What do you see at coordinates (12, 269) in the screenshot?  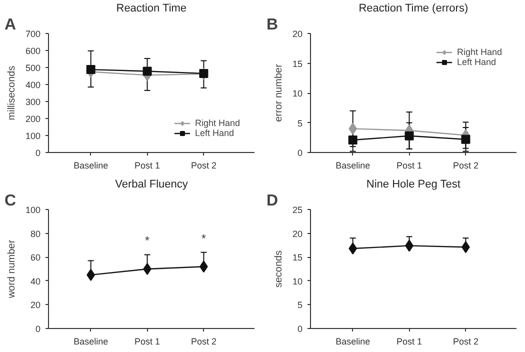 I see `y-axis-title: word number` at bounding box center [12, 269].